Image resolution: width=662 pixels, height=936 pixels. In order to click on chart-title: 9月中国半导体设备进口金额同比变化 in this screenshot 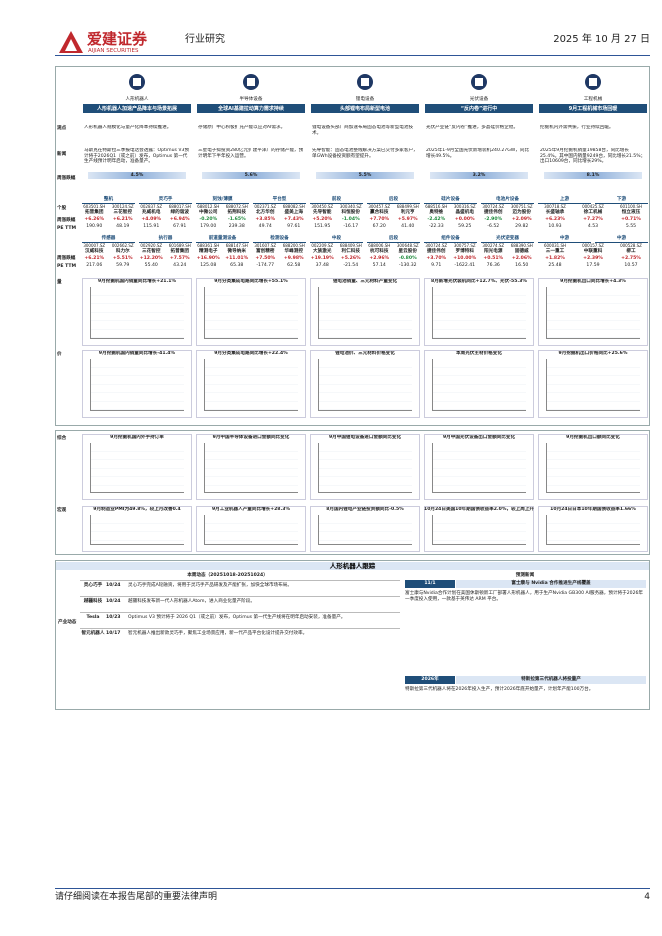, I will do `click(251, 437)`.